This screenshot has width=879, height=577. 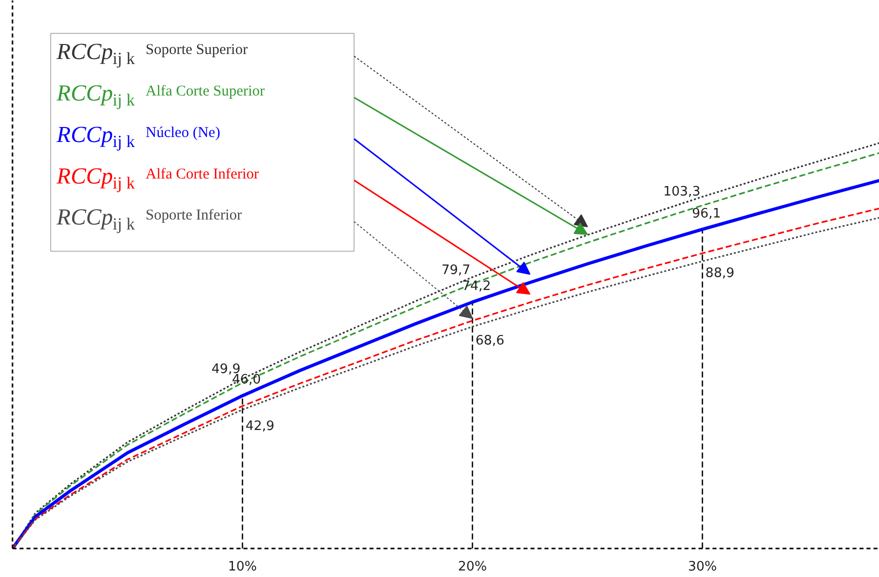 What do you see at coordinates (456, 270) in the screenshot?
I see `data-label: 79,7` at bounding box center [456, 270].